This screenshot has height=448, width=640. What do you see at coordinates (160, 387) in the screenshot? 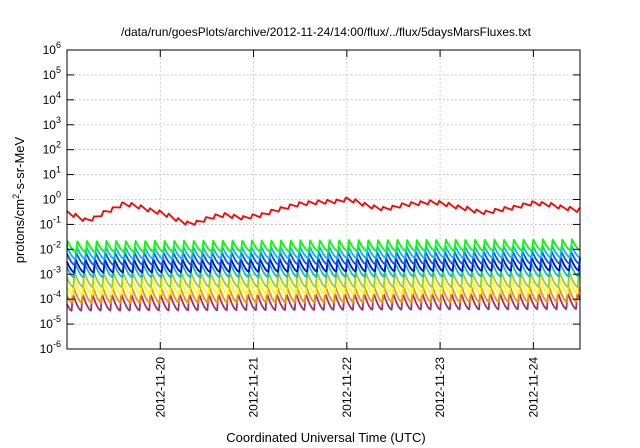
I see `x-tick-label: 2012-11-20` at bounding box center [160, 387].